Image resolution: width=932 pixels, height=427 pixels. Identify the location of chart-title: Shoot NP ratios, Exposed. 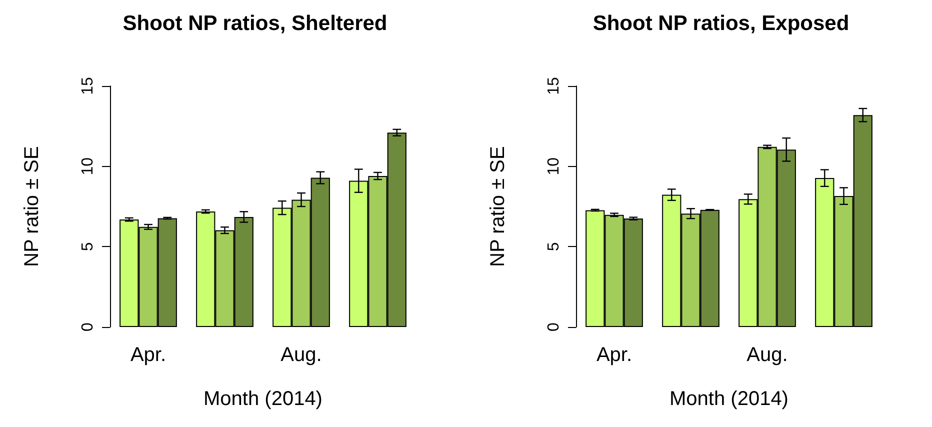
(721, 23).